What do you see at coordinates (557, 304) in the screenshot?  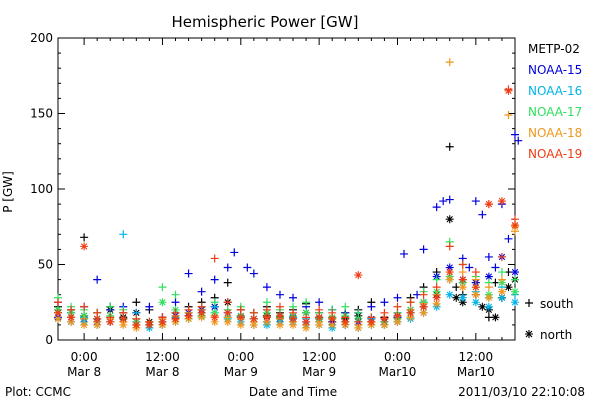 I see `marker-legend-label: south` at bounding box center [557, 304].